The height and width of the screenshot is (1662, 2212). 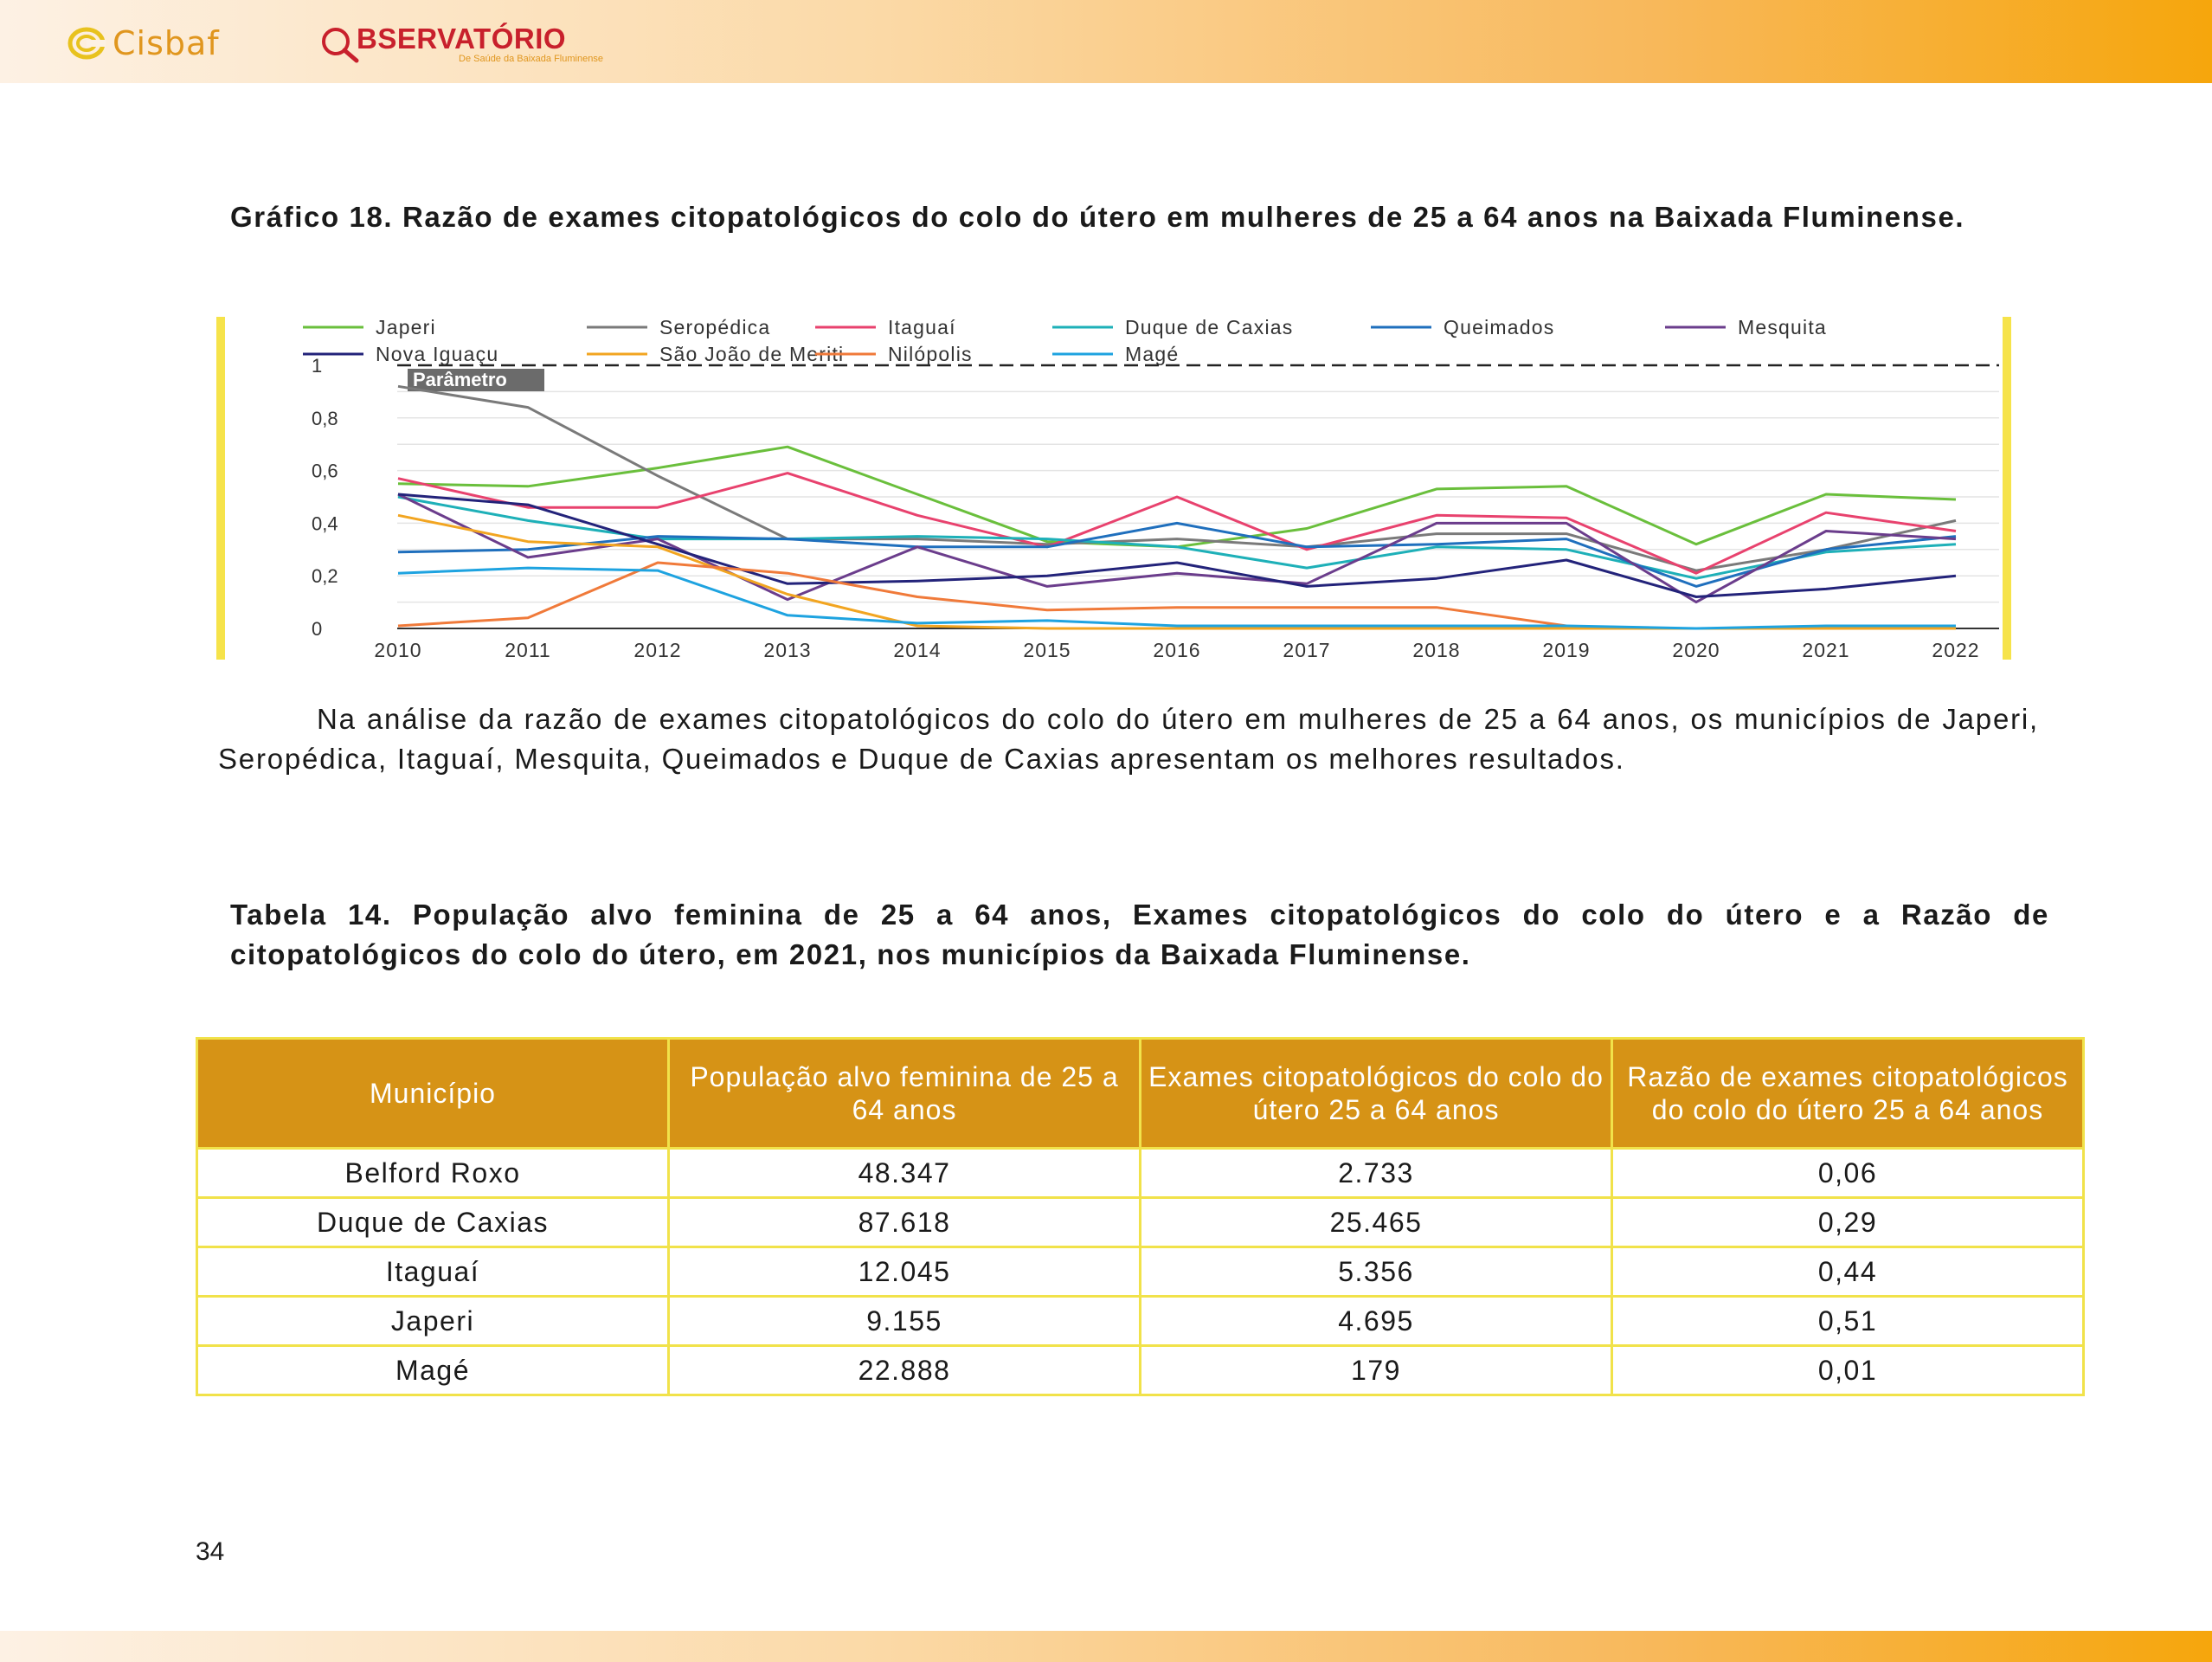 What do you see at coordinates (904, 1272) in the screenshot?
I see `cell-populacao: 12.045` at bounding box center [904, 1272].